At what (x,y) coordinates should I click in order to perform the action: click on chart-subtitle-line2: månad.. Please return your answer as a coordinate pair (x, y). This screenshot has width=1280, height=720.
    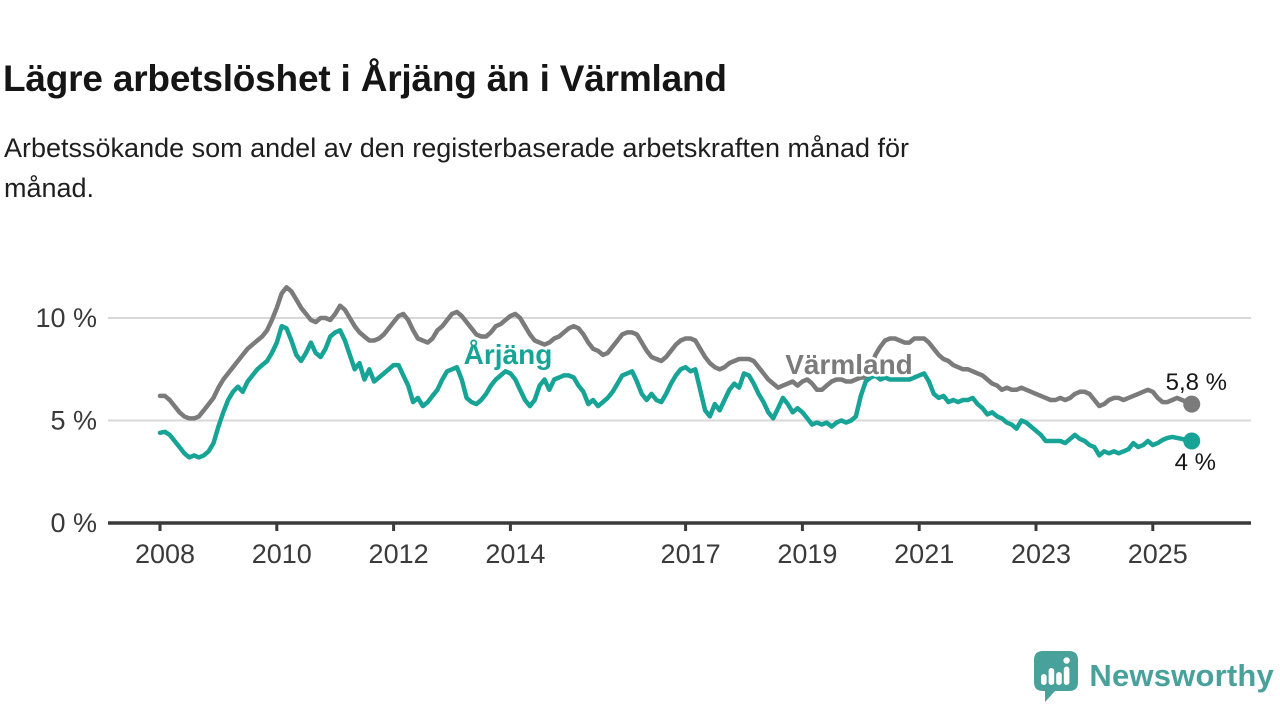
    Looking at the image, I should click on (49, 188).